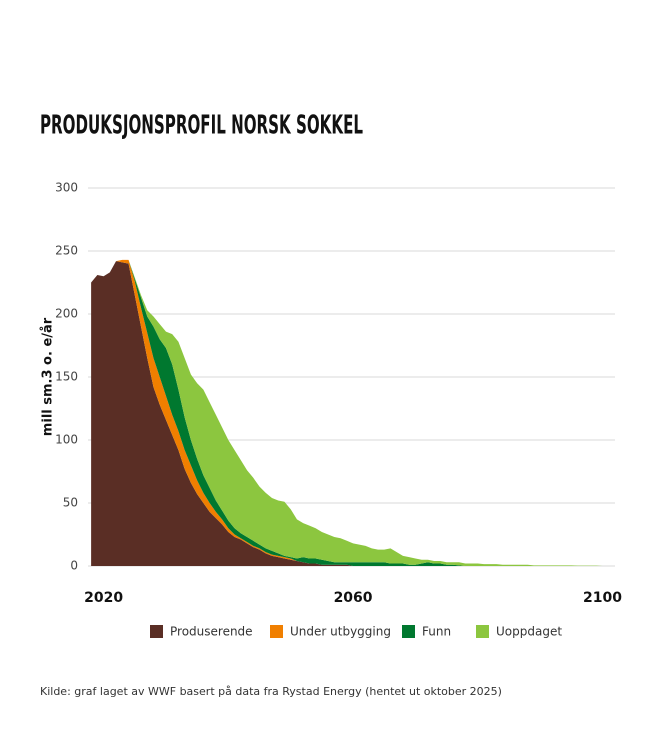 This screenshot has height=738, width=656. What do you see at coordinates (74, 566) in the screenshot?
I see `y-tick-label: 0` at bounding box center [74, 566].